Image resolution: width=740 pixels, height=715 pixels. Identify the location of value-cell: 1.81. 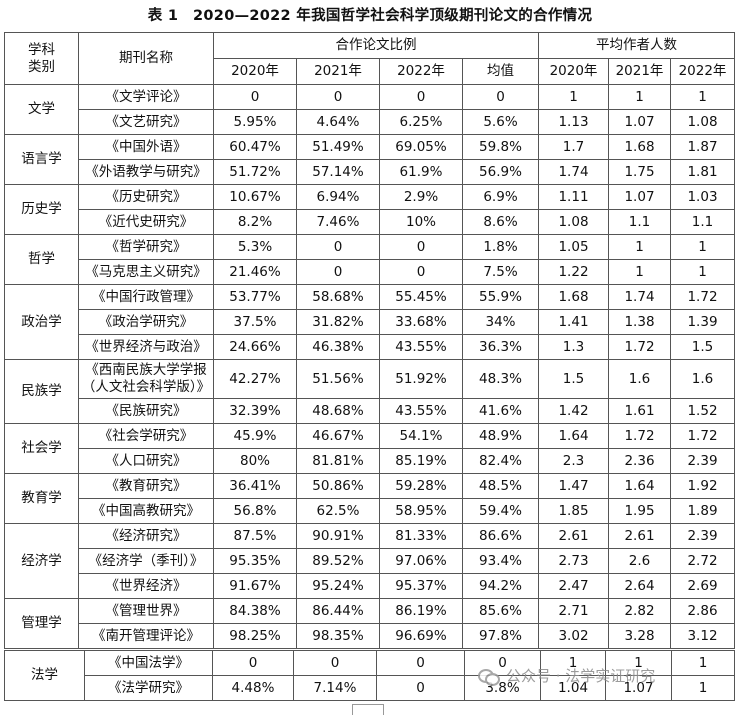
(702, 172).